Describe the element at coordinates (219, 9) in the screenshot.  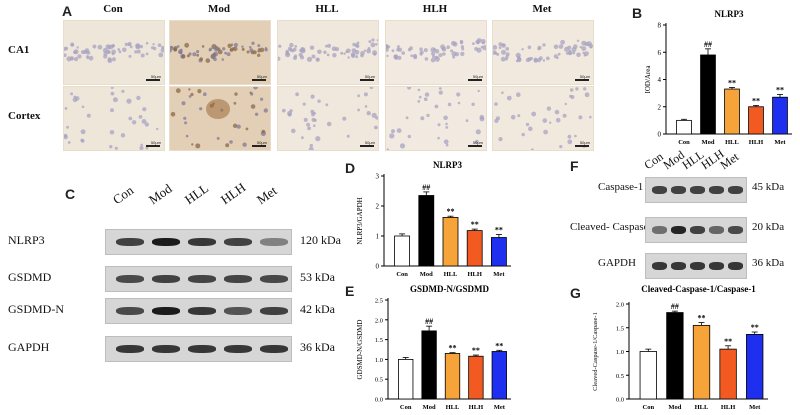
I see `ihc-header-mod: Mod` at that location.